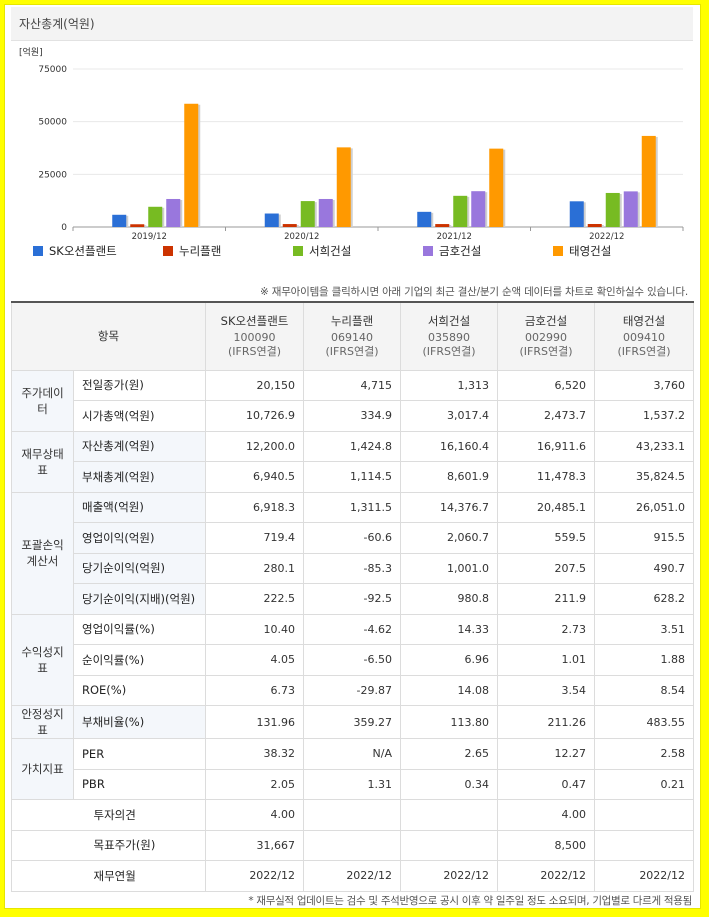 The width and height of the screenshot is (709, 917). I want to click on value-cell: 2,060.7, so click(449, 538).